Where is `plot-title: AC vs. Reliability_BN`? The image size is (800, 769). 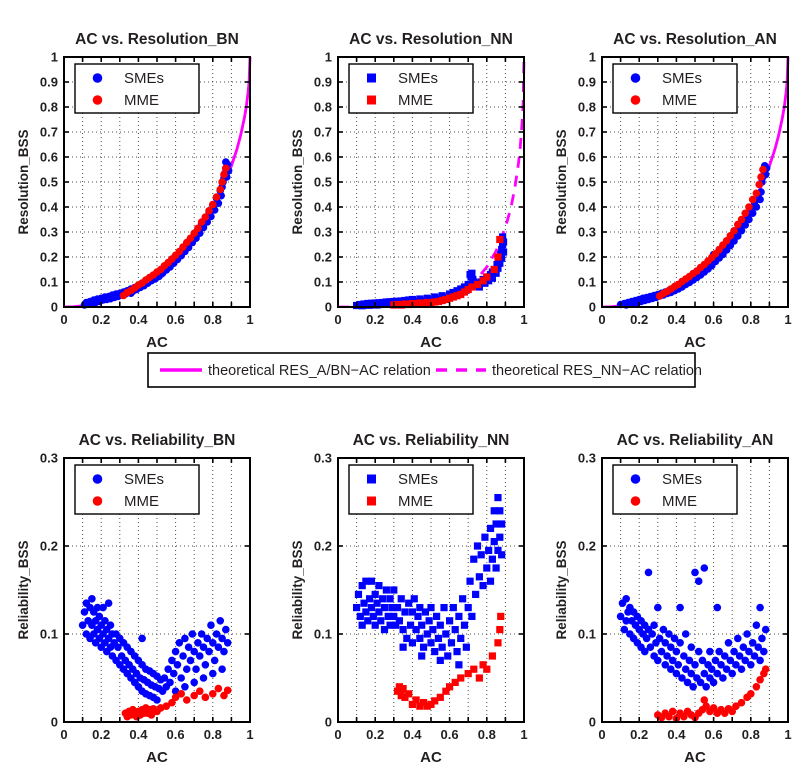
plot-title: AC vs. Reliability_BN is located at coordinates (157, 440).